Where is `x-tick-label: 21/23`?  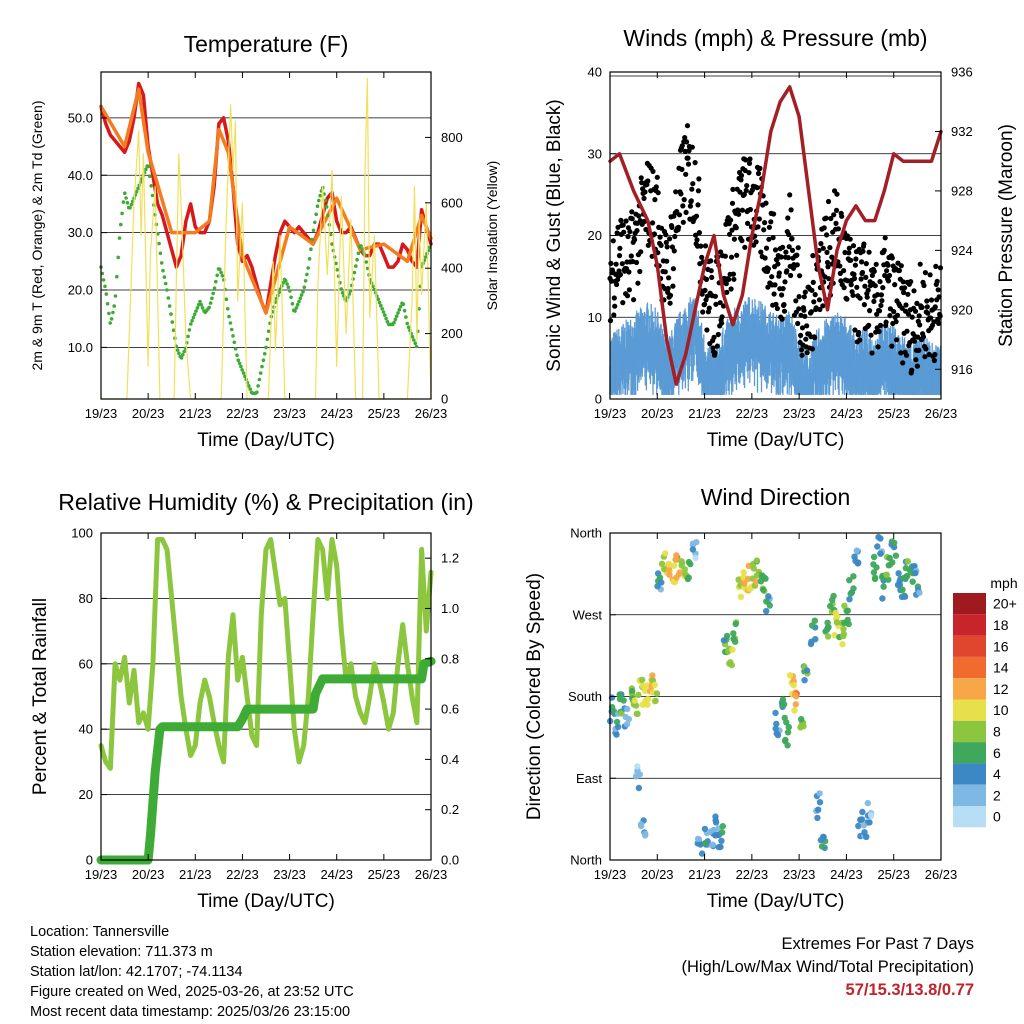 x-tick-label: 21/23 is located at coordinates (704, 413).